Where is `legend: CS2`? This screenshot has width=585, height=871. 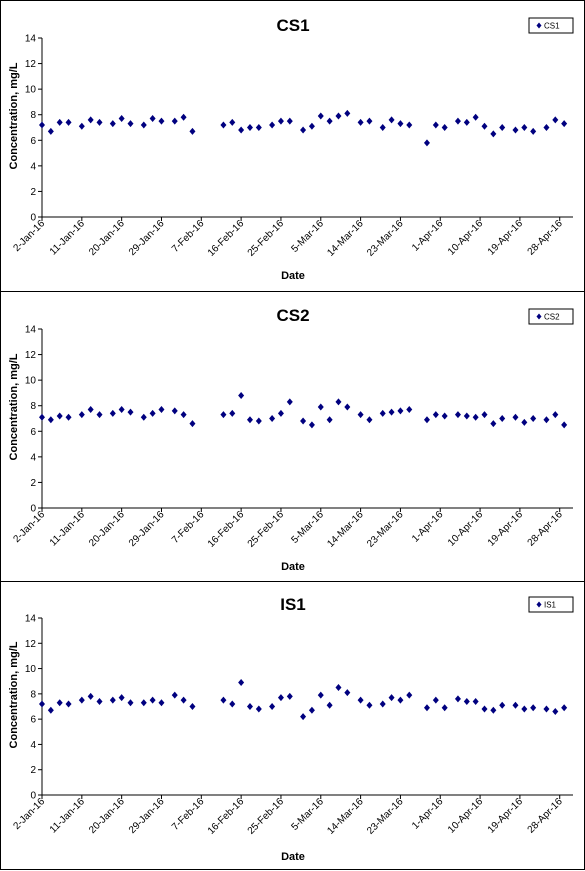
legend: CS2 is located at coordinates (551, 316).